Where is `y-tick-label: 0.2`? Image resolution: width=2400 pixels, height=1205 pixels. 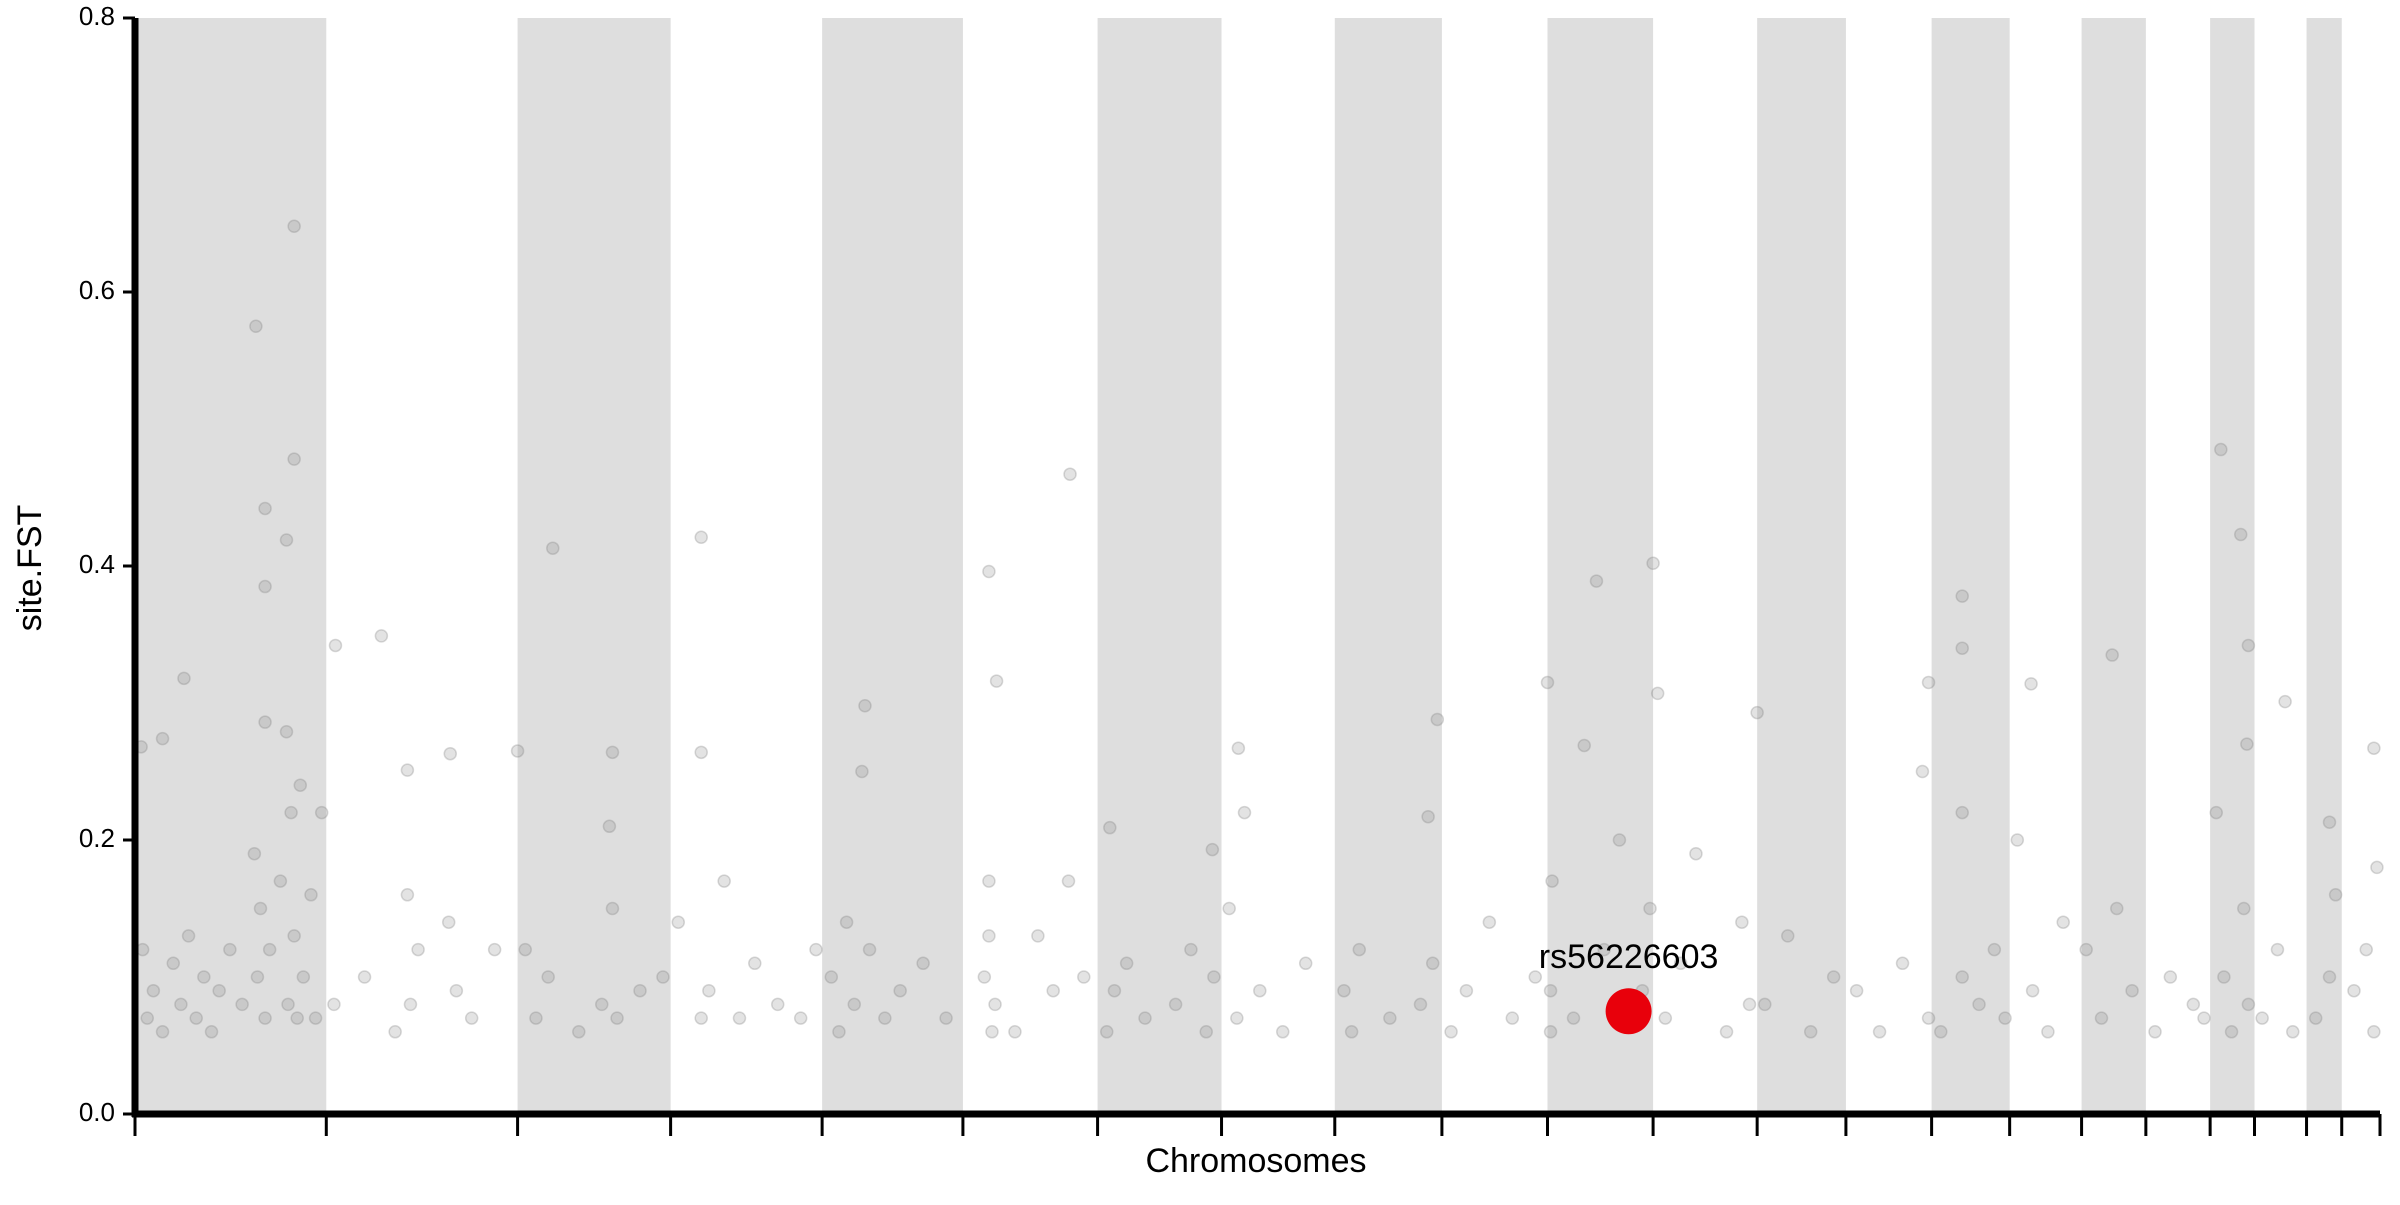
y-tick-label: 0.2 is located at coordinates (97, 838).